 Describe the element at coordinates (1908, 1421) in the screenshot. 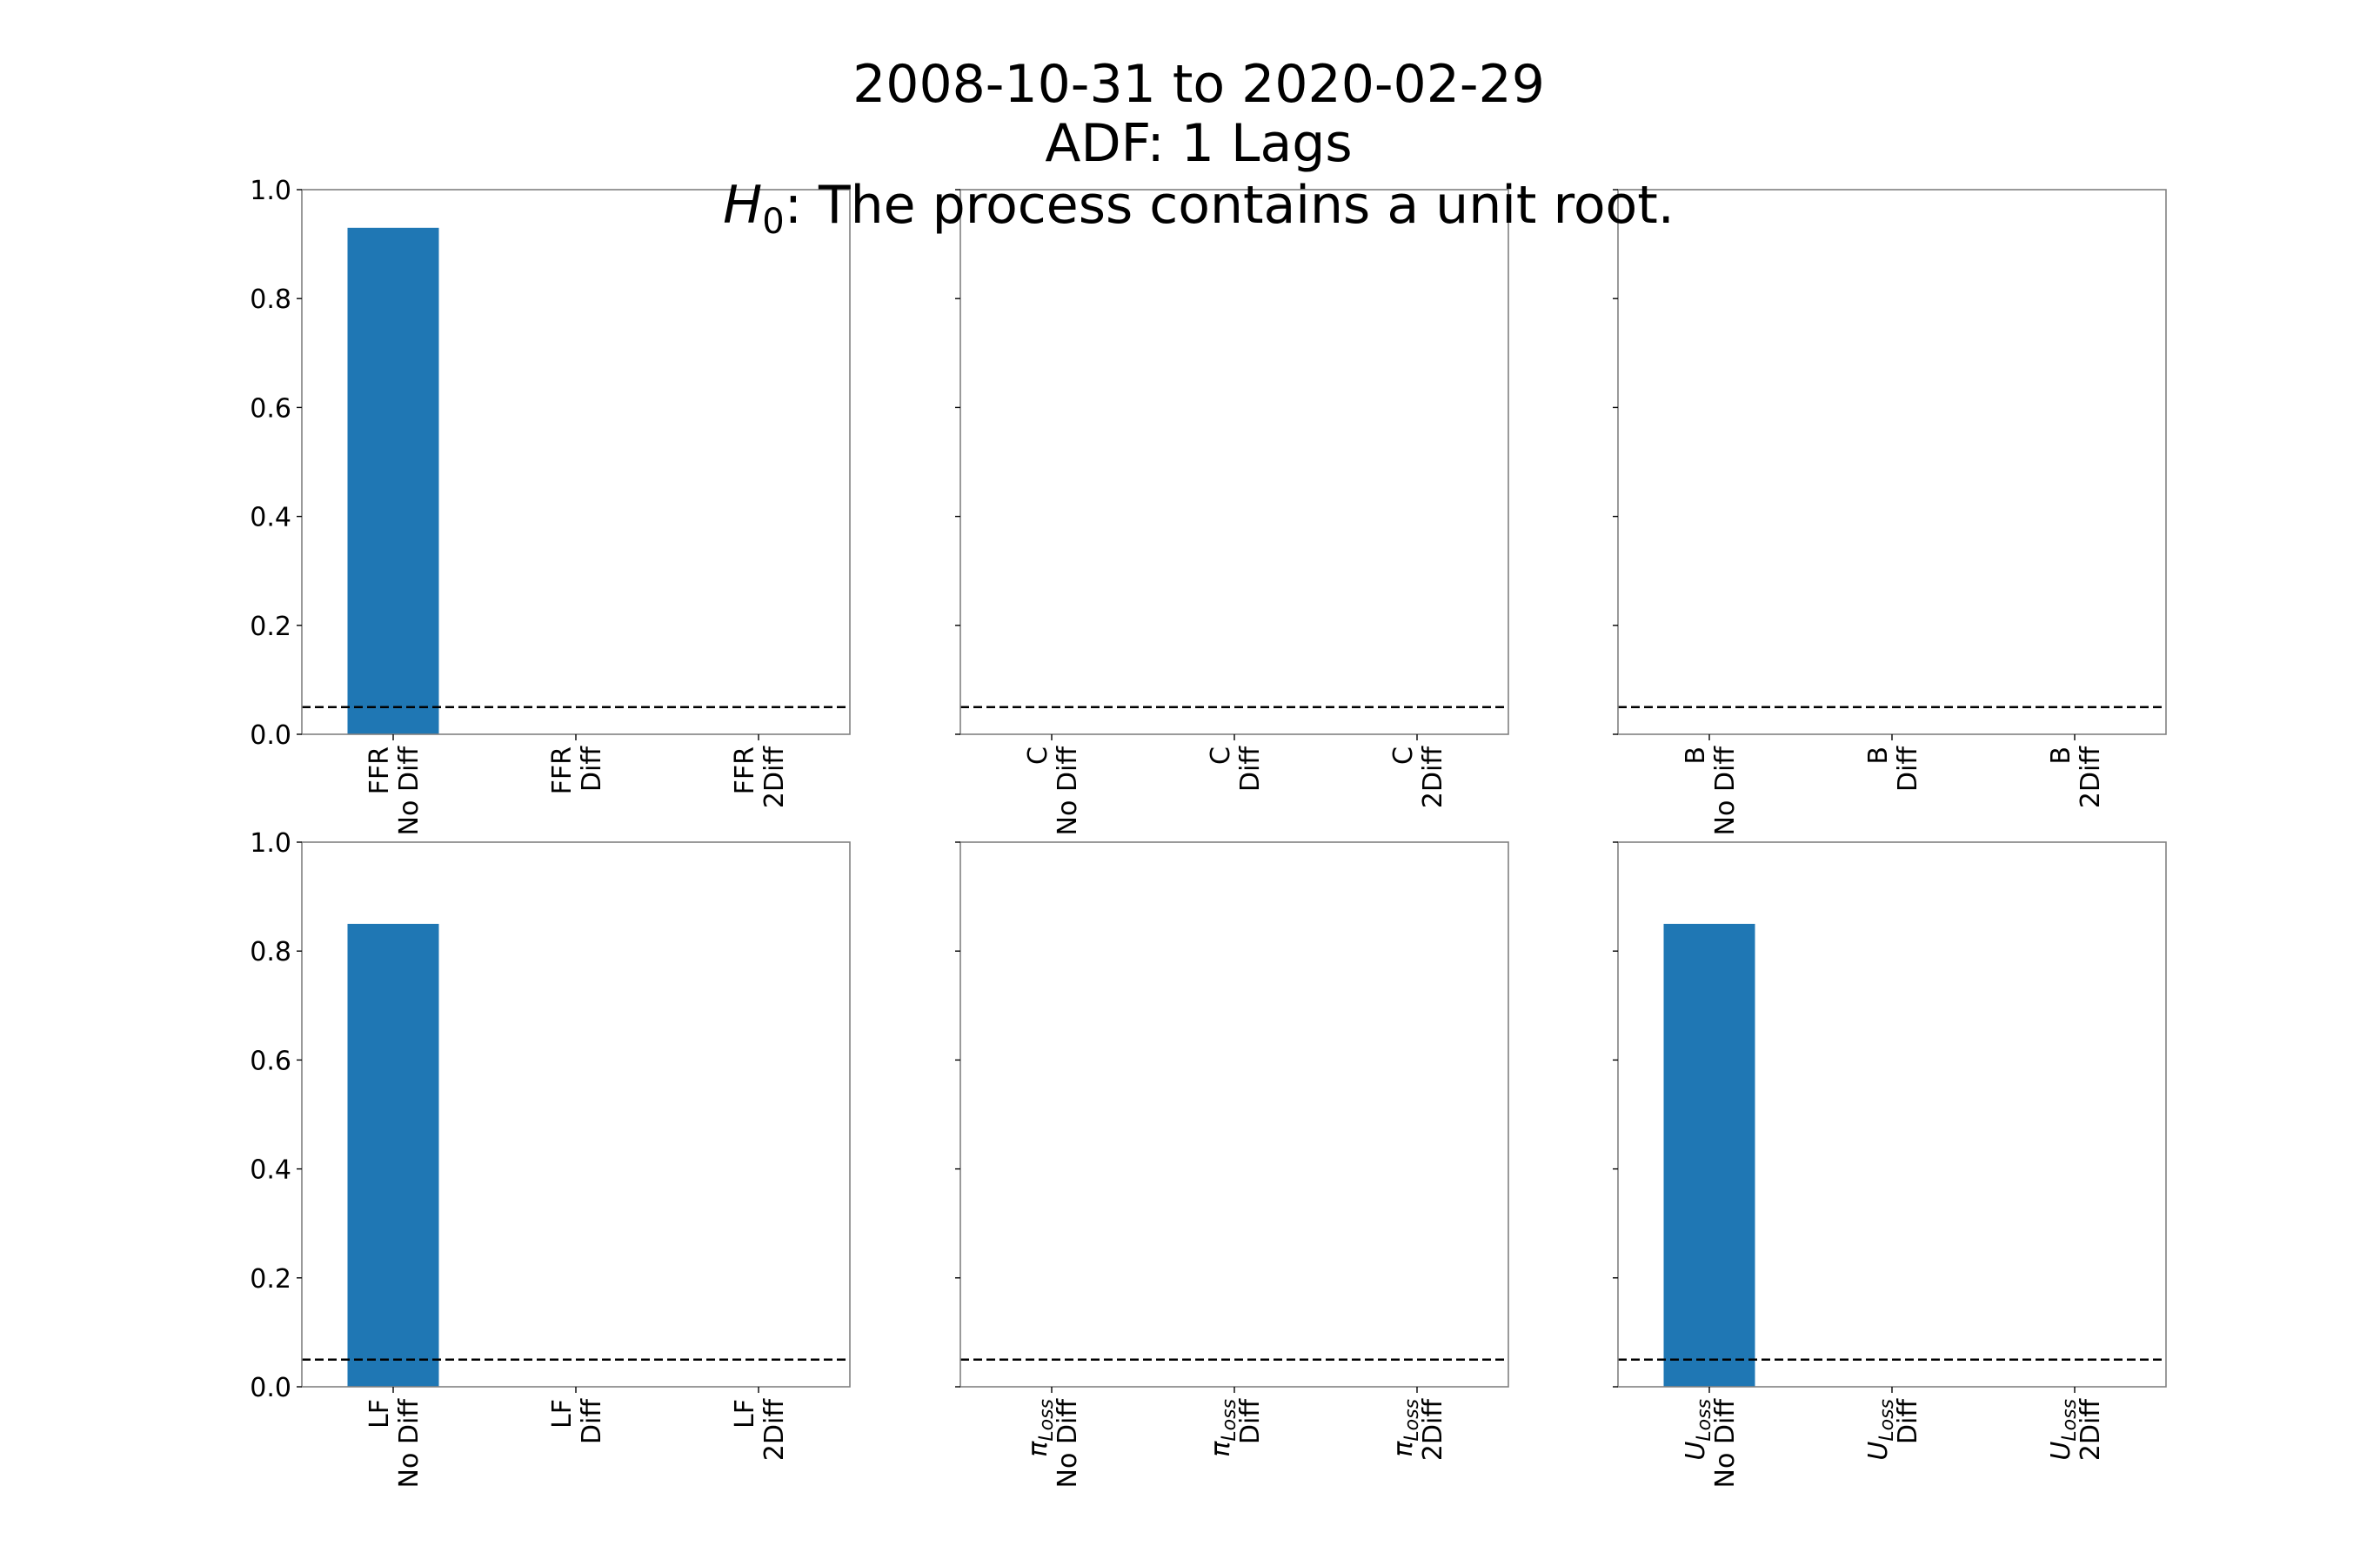

I see `xtick-suffix-6-2: Diff` at that location.